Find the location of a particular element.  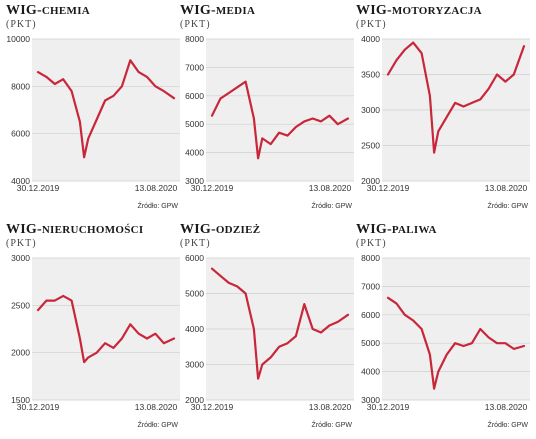

y-tick-label: 3500 is located at coordinates (370, 75).